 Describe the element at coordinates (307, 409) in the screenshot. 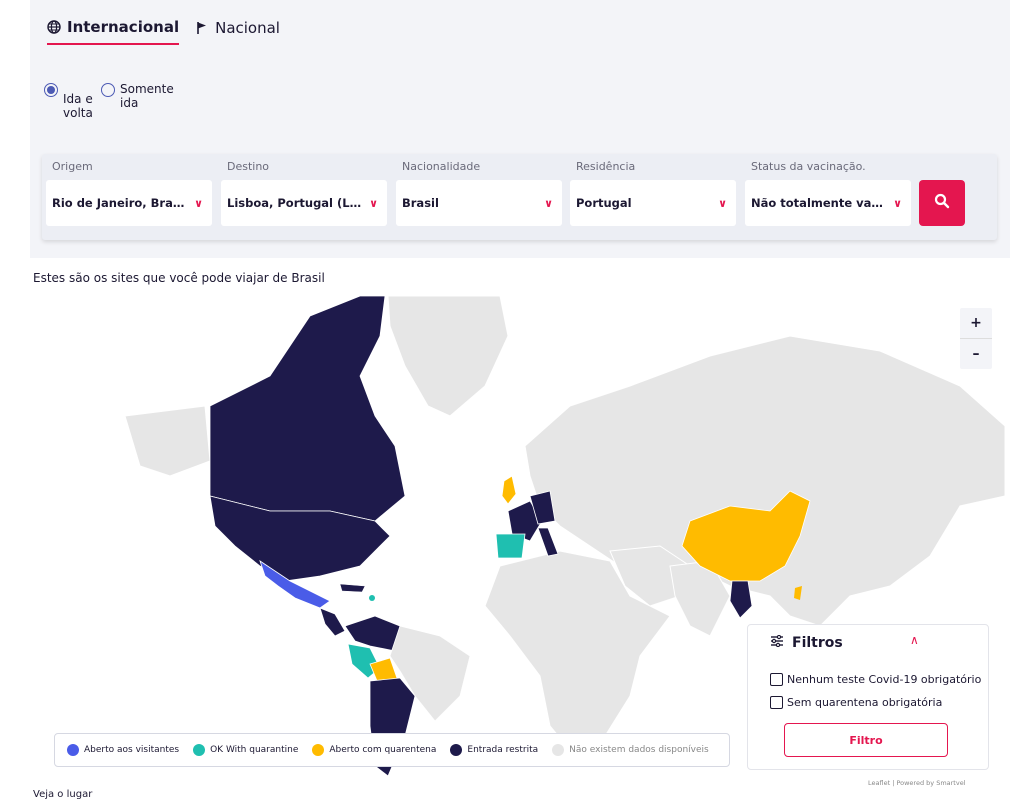

I see `region-canada` at that location.